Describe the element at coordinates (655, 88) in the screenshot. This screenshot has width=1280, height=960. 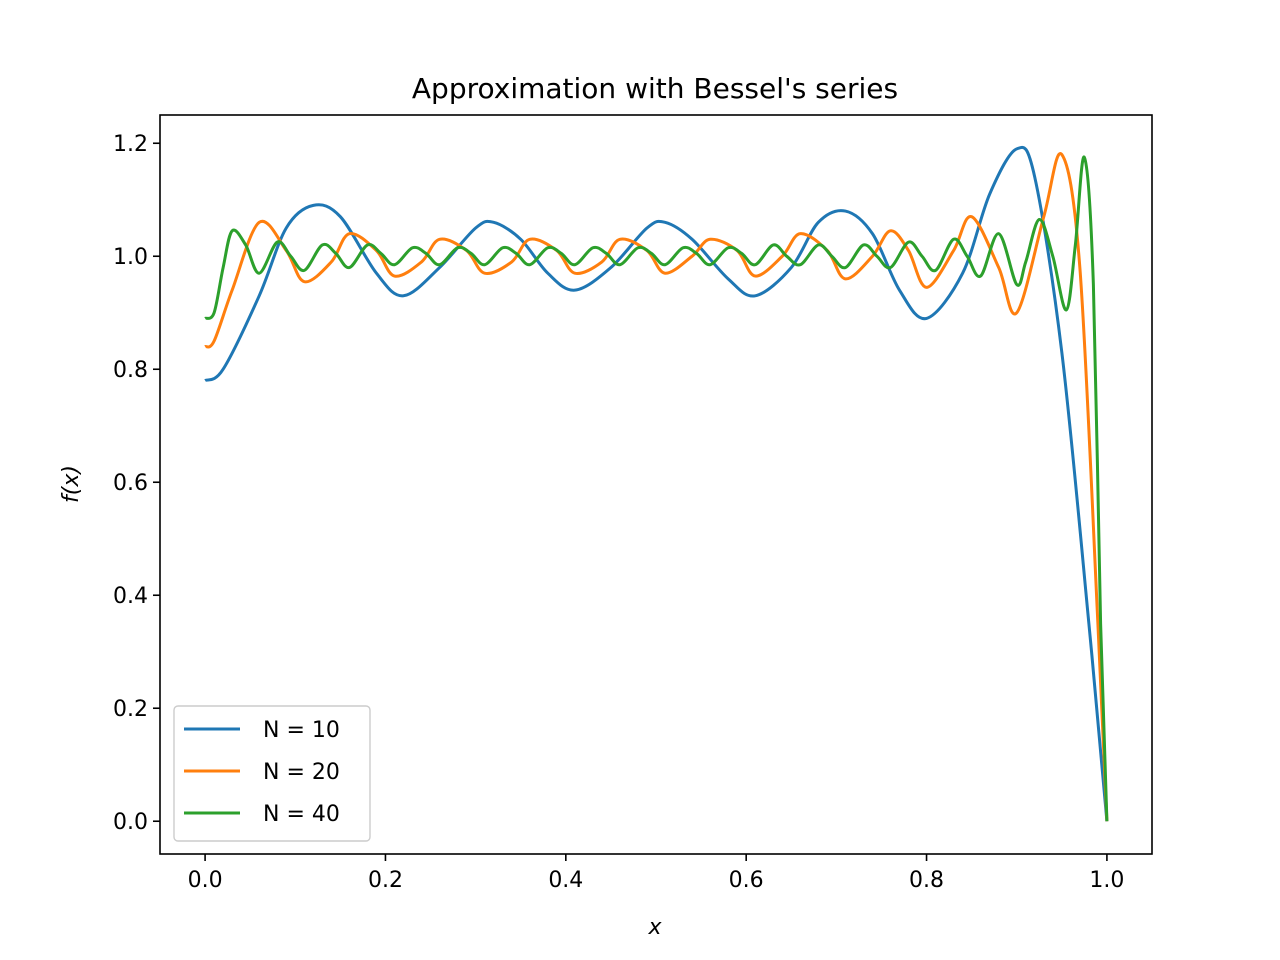
I see `chart-title: Approximation with Bessel's series` at that location.